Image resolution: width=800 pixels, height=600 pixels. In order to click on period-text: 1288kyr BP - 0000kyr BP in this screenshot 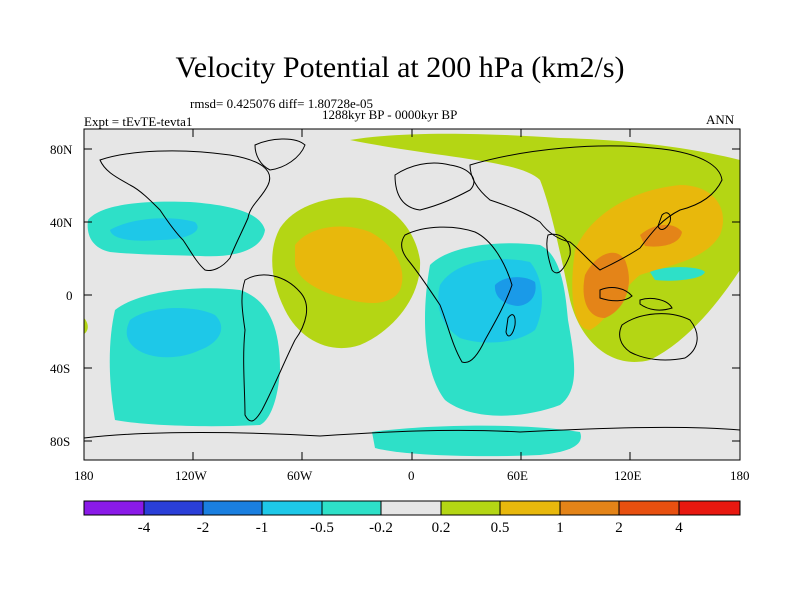, I will do `click(390, 114)`.